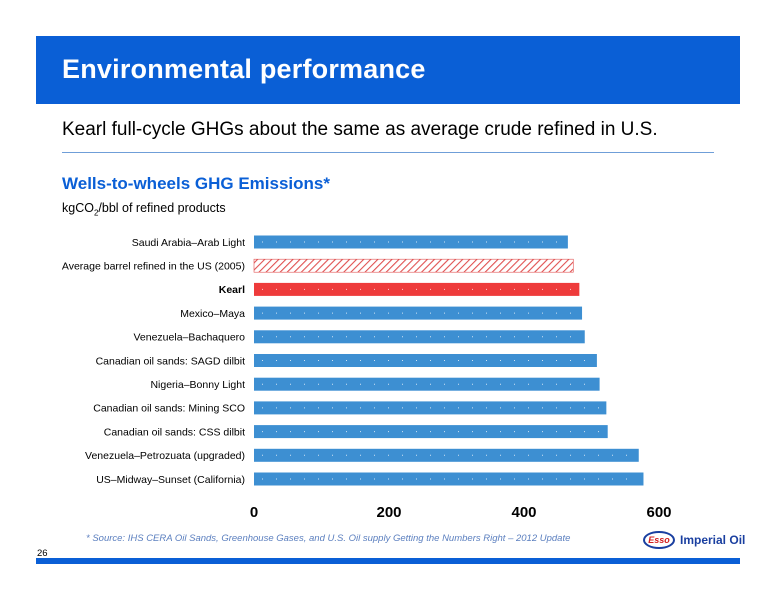 Image resolution: width=776 pixels, height=600 pixels. What do you see at coordinates (165, 456) in the screenshot?
I see `category-label-9: Venezuela–Petrozuata (upgraded)` at bounding box center [165, 456].